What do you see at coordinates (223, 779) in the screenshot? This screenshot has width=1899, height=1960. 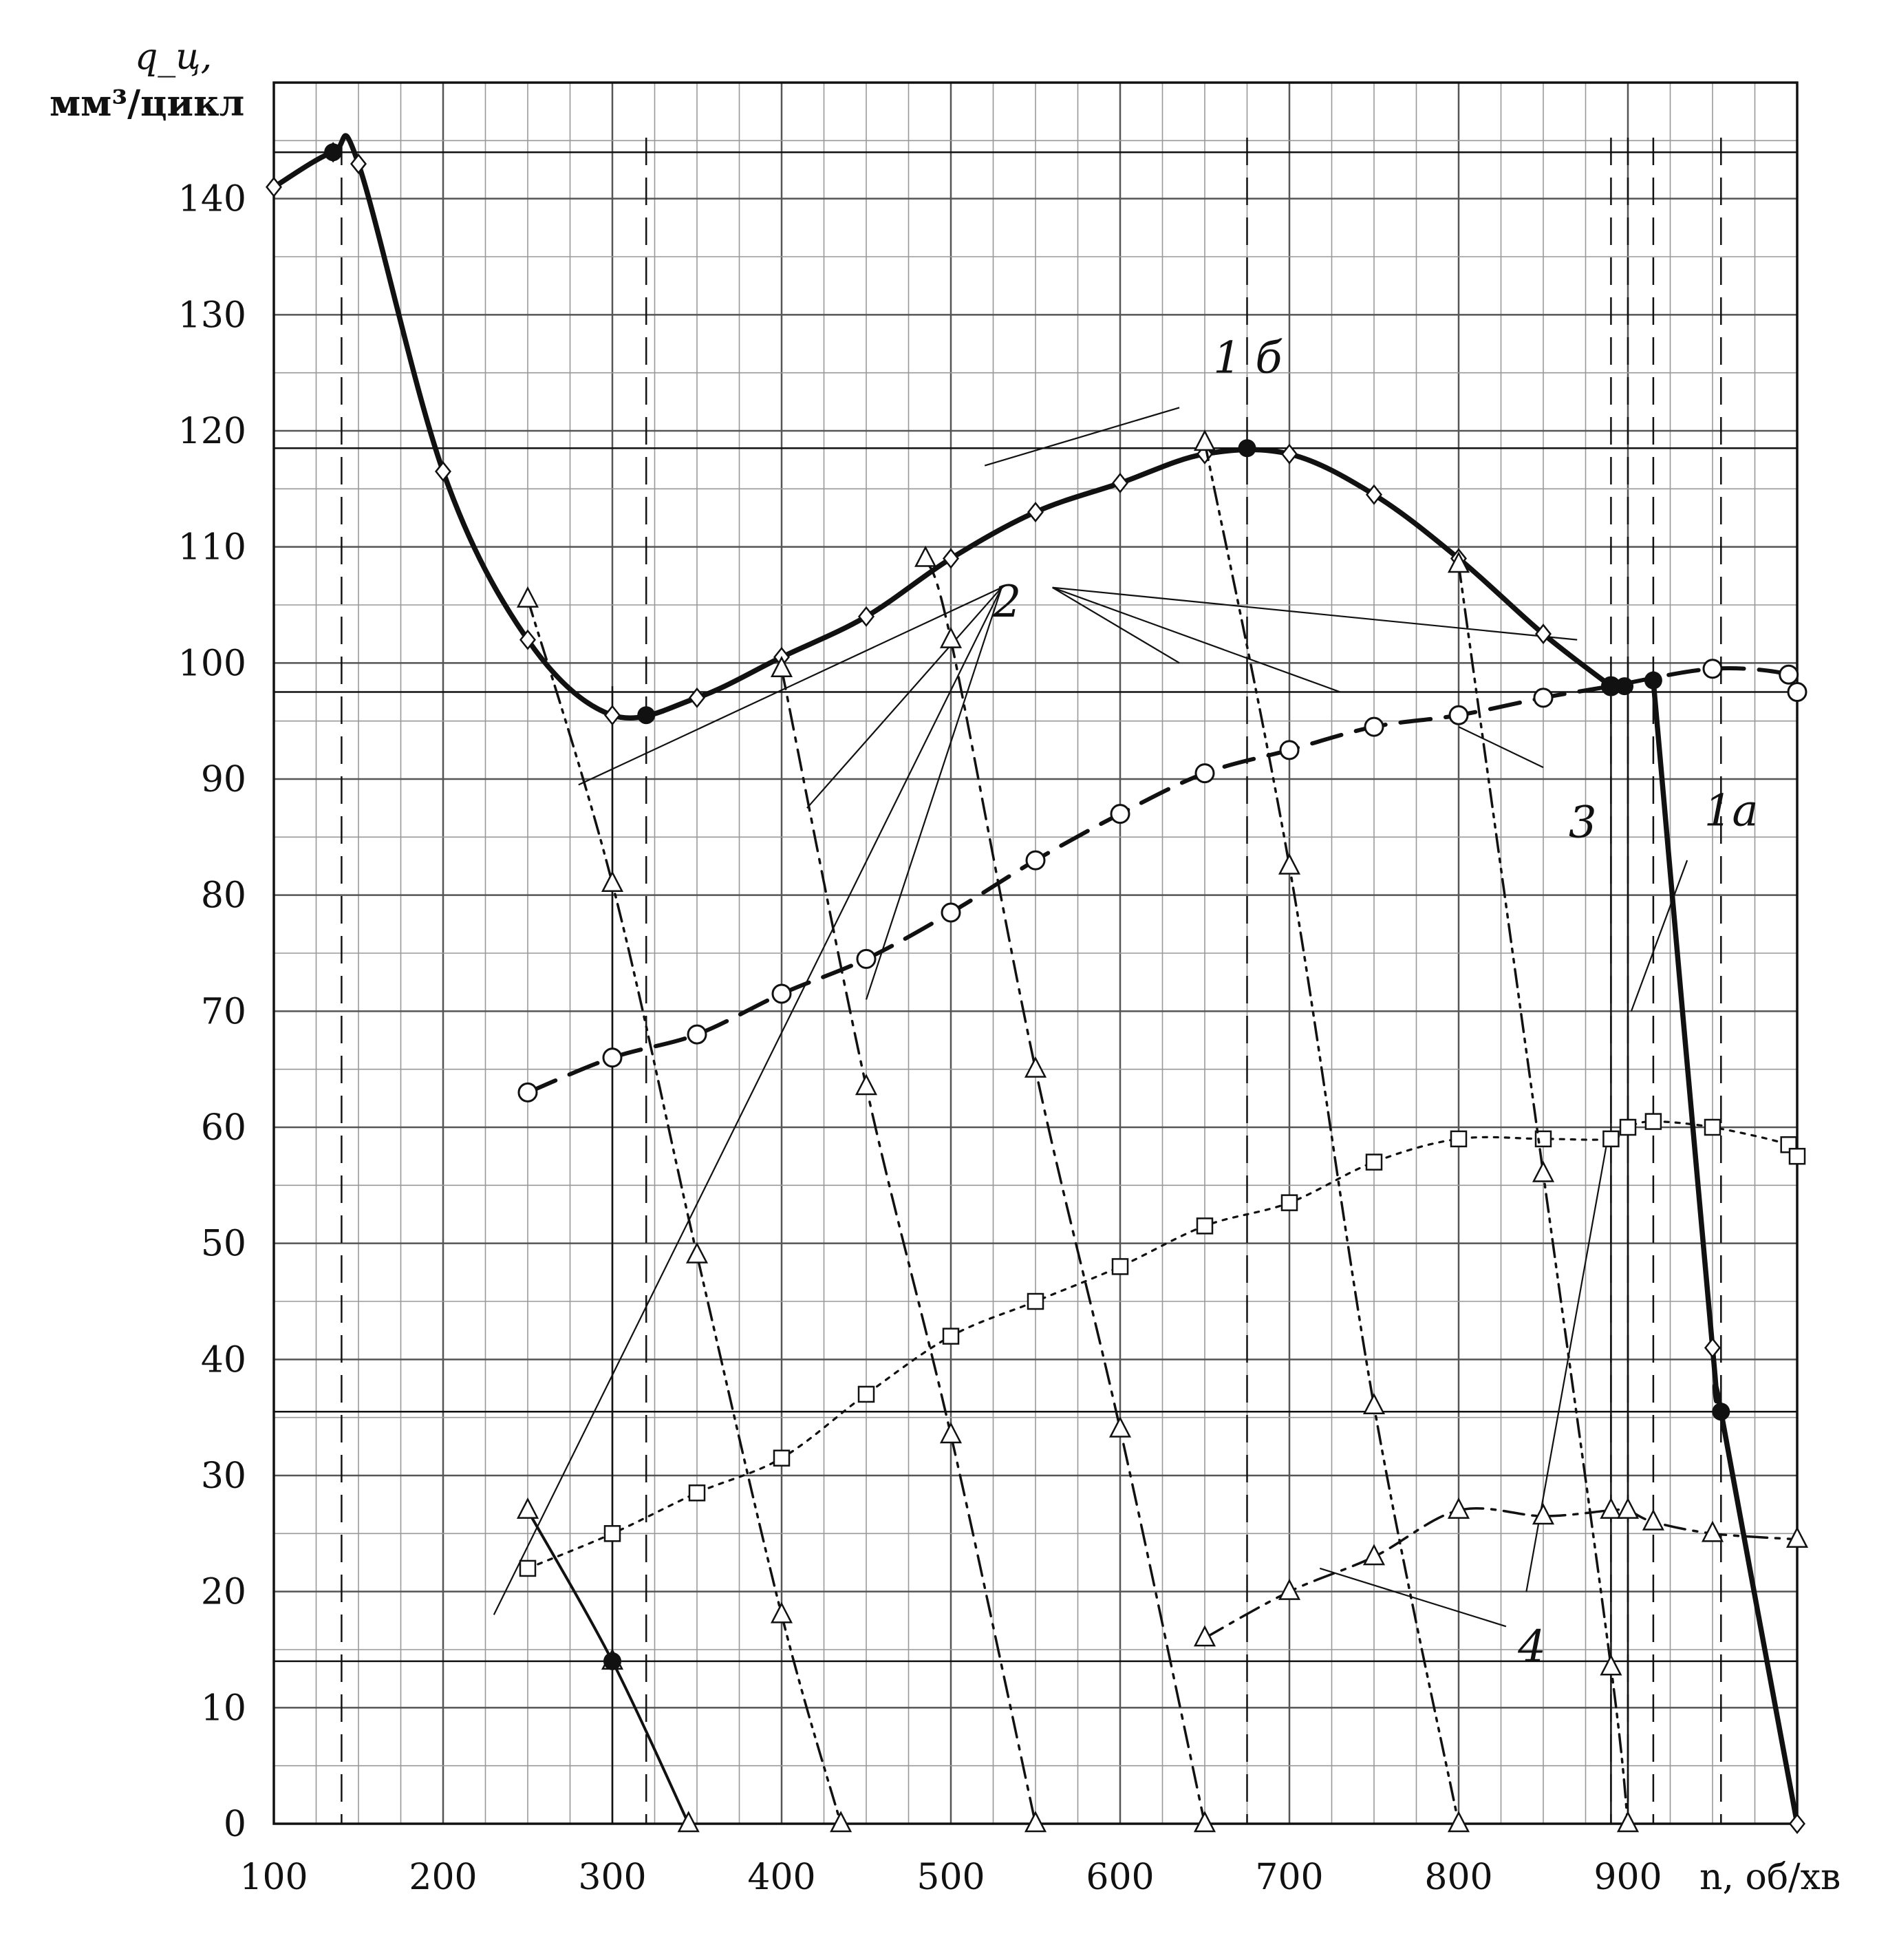 I see `y-tick-label: 90` at bounding box center [223, 779].